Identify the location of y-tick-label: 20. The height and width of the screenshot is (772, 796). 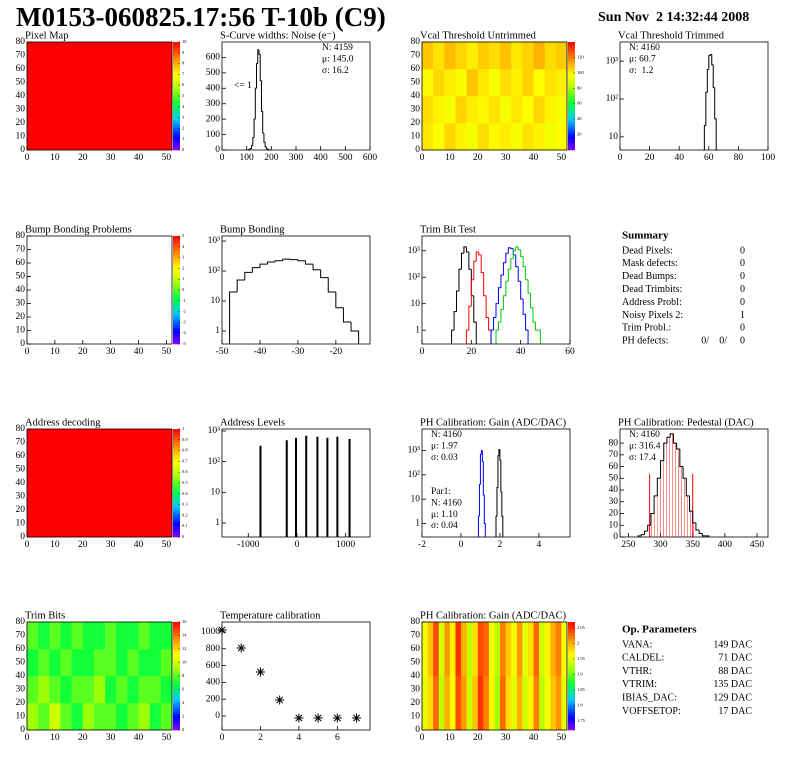
(21, 510).